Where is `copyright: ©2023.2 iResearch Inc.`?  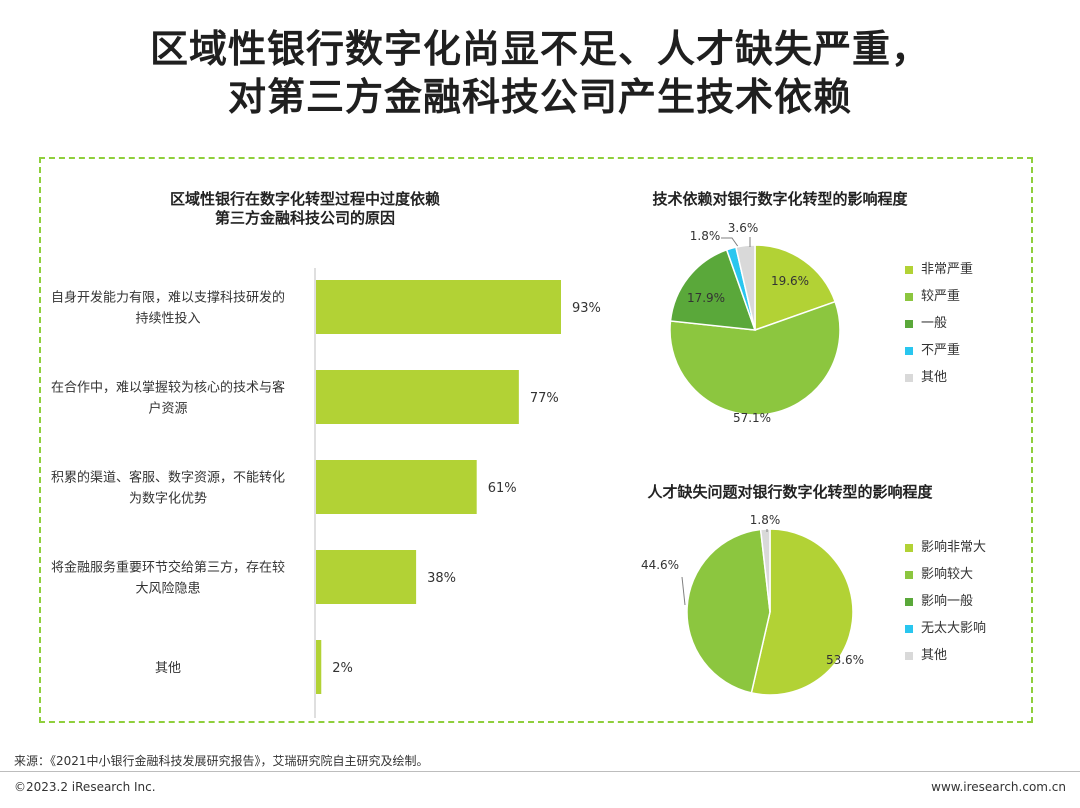 copyright: ©2023.2 iResearch Inc. is located at coordinates (85, 787).